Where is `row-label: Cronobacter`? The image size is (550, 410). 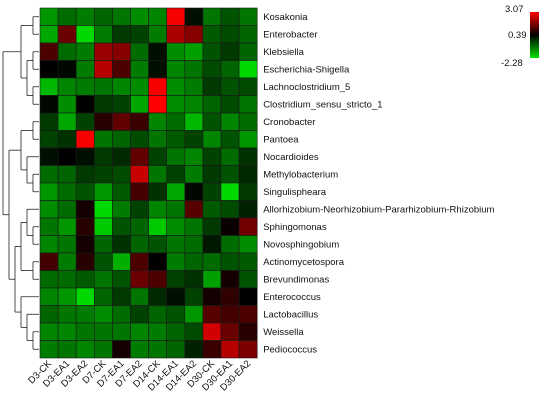
row-label: Cronobacter is located at coordinates (289, 122).